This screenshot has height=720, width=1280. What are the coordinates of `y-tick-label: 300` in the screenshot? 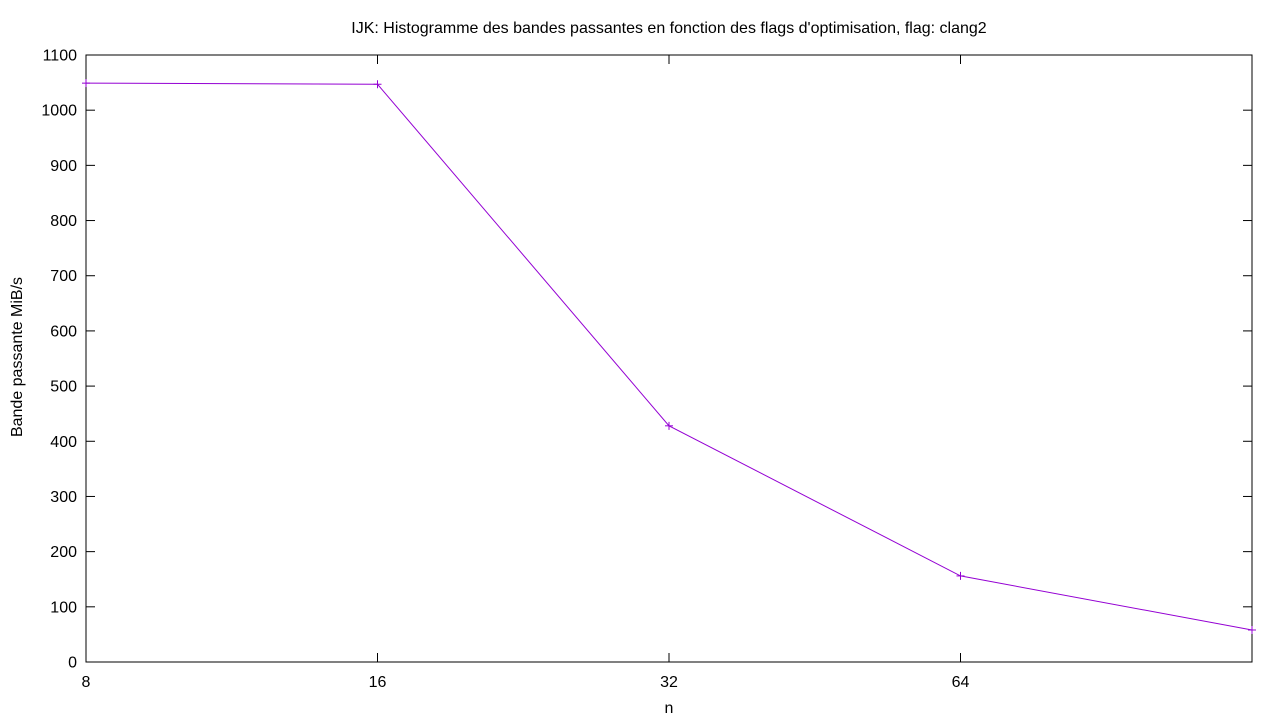 It's located at (63, 497).